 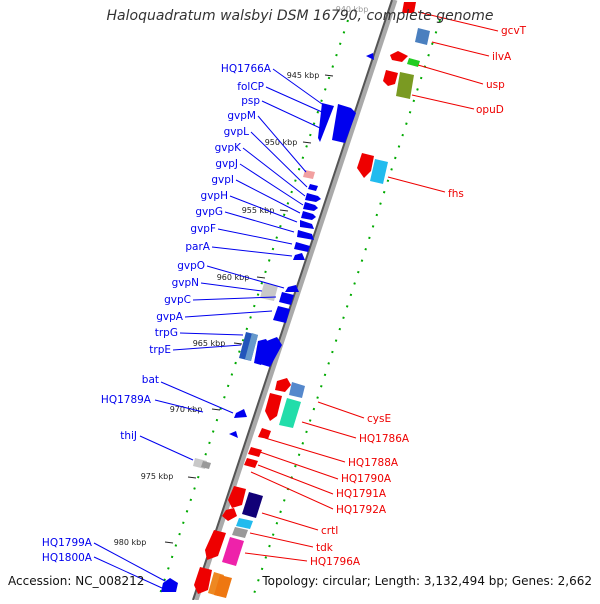 I want to click on gene-label: ilvA, so click(x=502, y=57).